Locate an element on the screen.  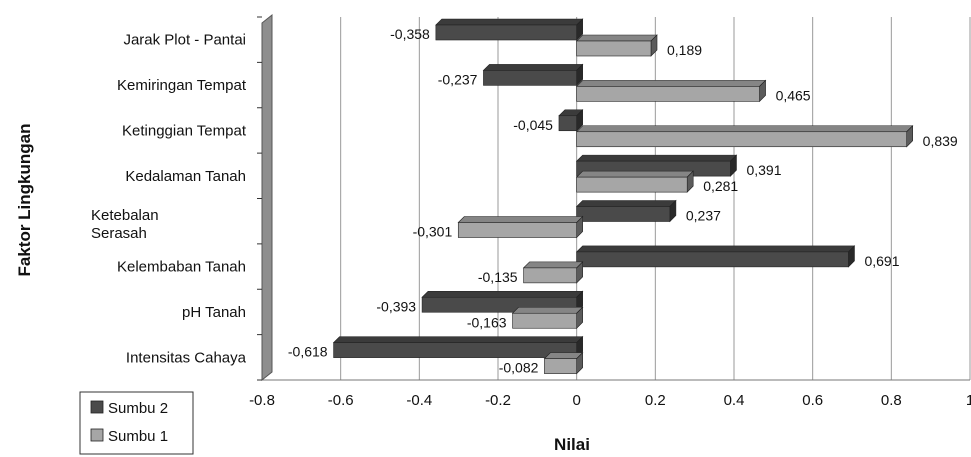
x-tick-label: -0.8 is located at coordinates (262, 400).